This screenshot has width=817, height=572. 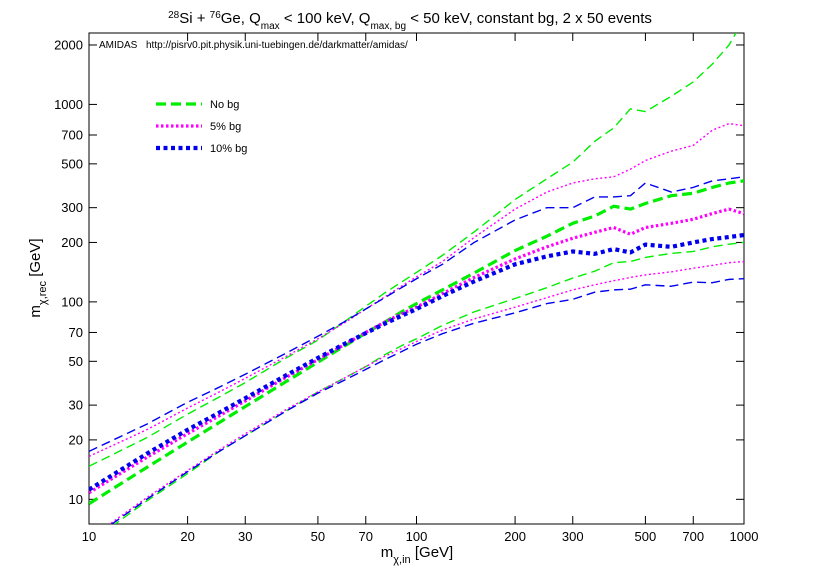 I want to click on y-tick-label: 70, so click(x=76, y=332).